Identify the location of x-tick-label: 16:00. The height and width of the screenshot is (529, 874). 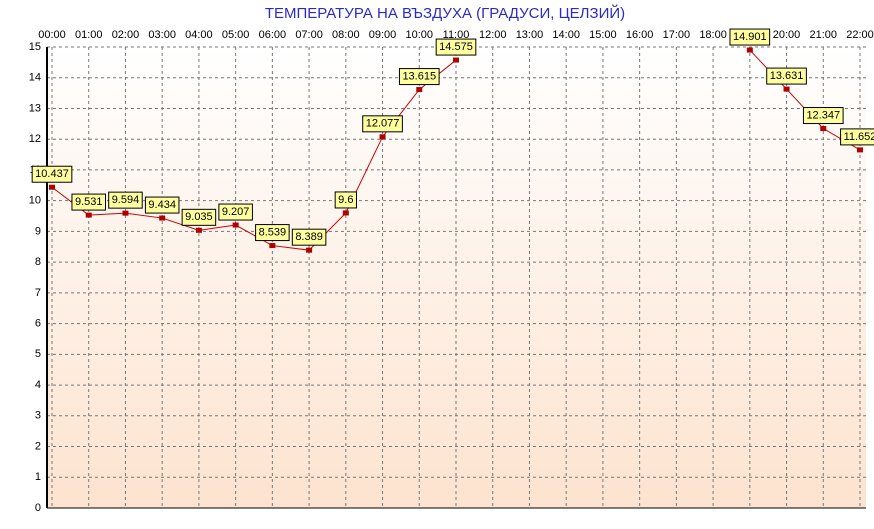
(640, 35).